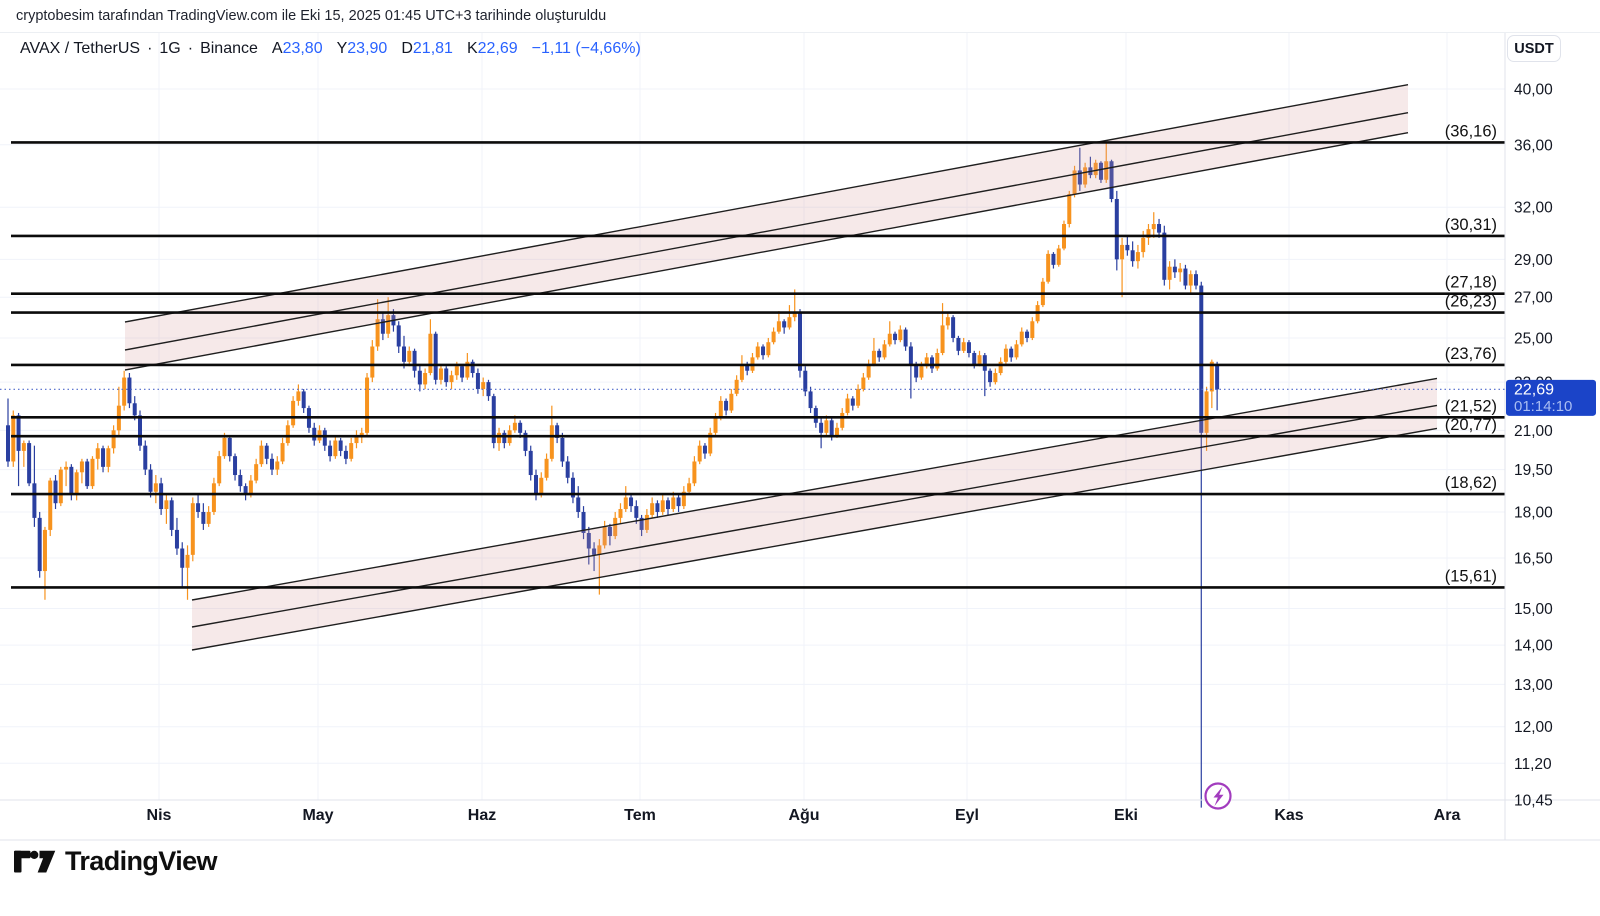 The width and height of the screenshot is (1600, 916). I want to click on tradingview-logo: TradingView, so click(116, 861).